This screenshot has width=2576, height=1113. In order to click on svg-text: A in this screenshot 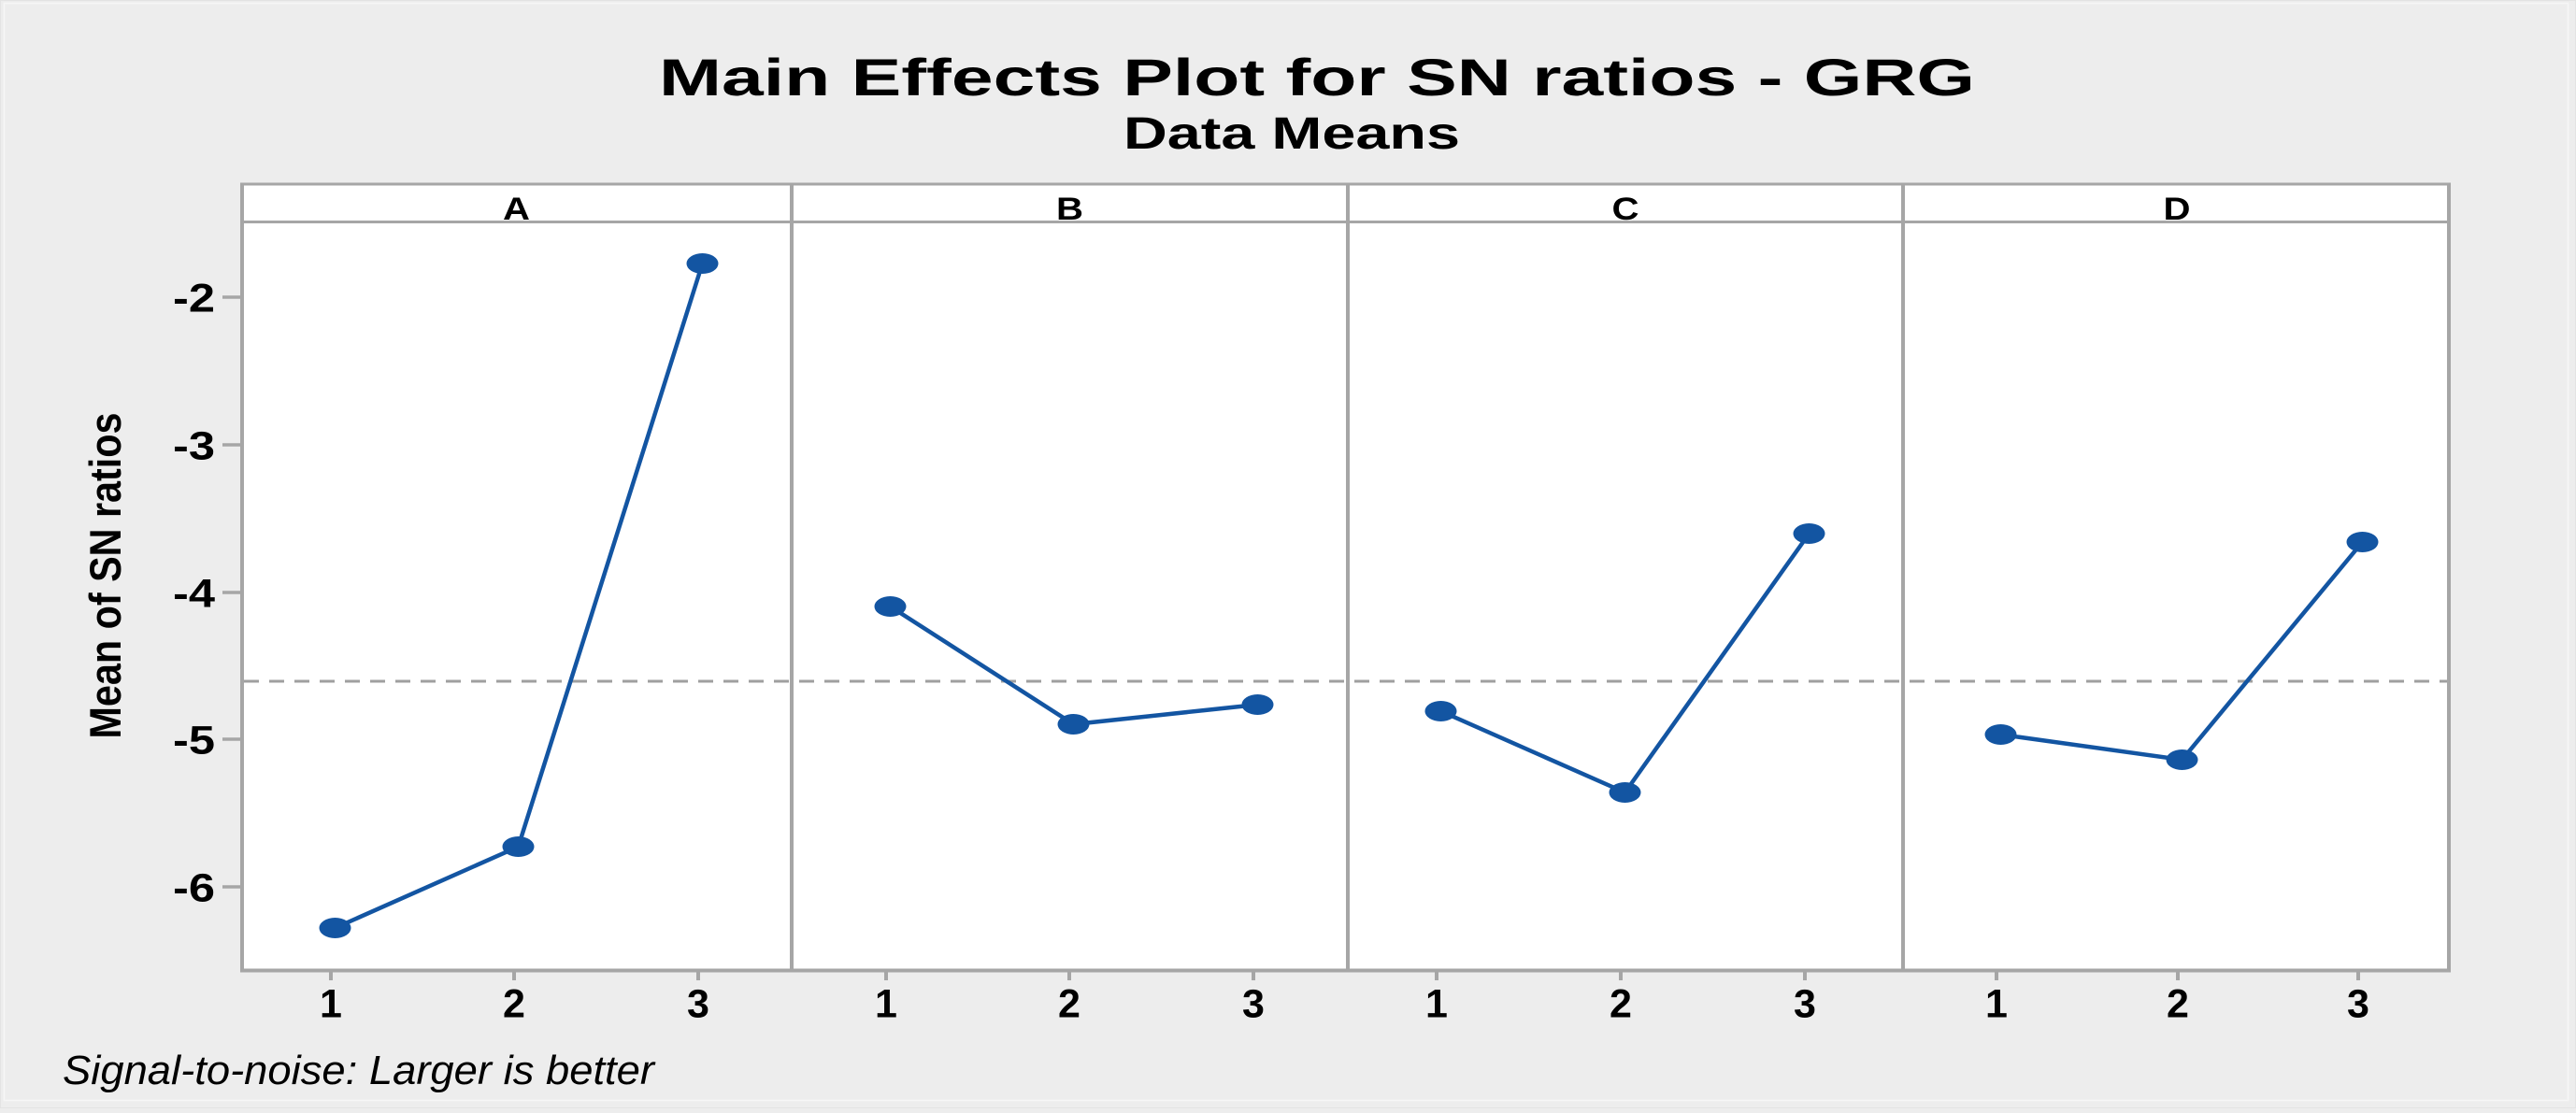, I will do `click(516, 209)`.